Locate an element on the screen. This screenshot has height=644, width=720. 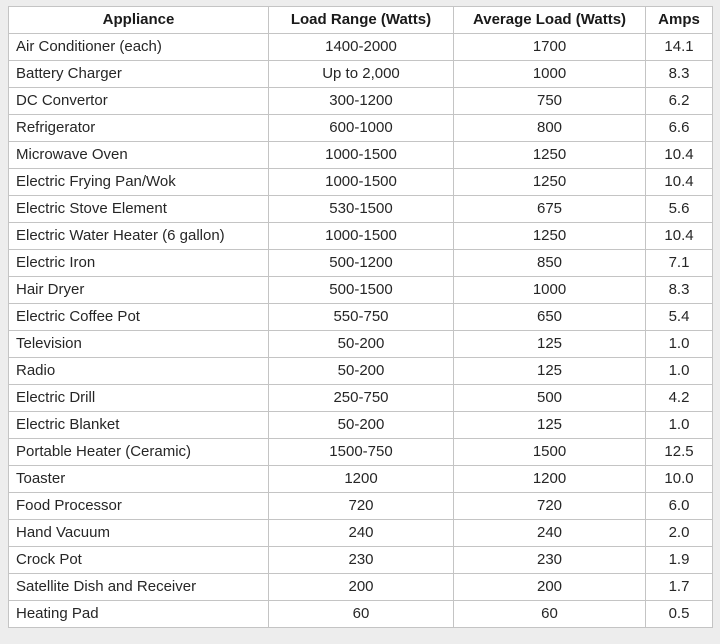
table-row: Electric Blanket 50-200 125 1.0 is located at coordinates (360, 425).